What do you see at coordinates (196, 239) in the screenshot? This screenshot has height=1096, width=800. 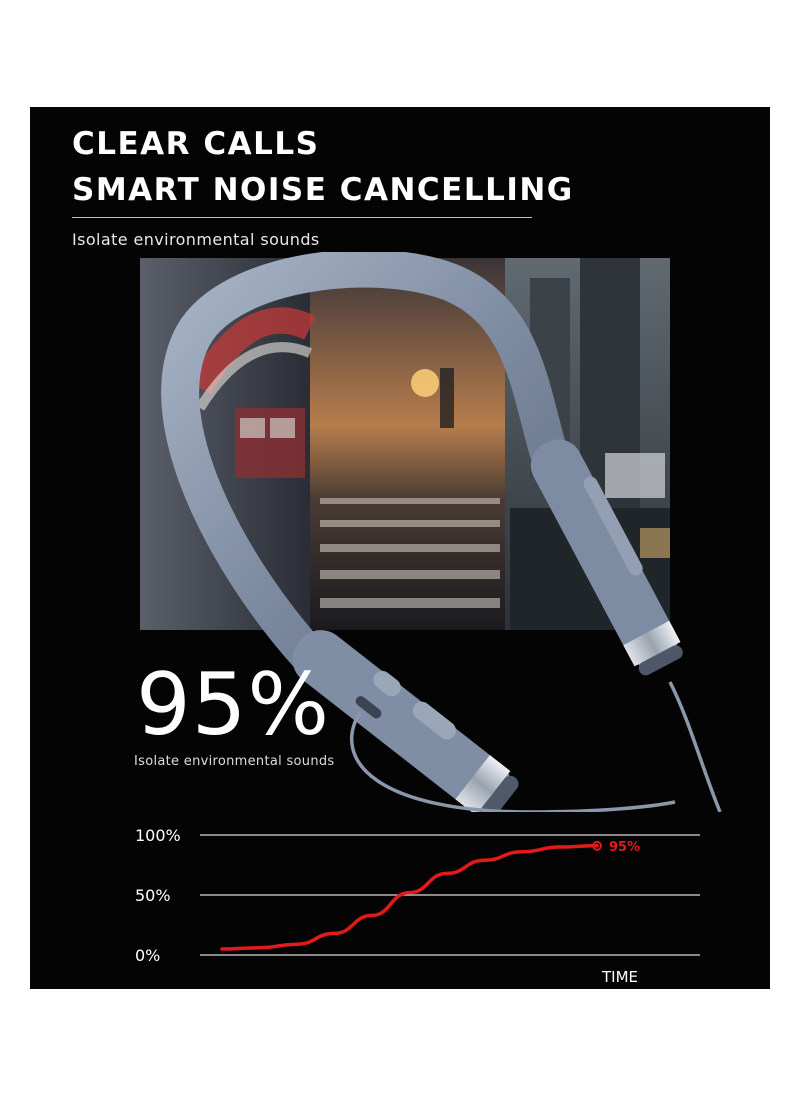 I see `headline-subtitle: Isolate environmental sounds` at bounding box center [196, 239].